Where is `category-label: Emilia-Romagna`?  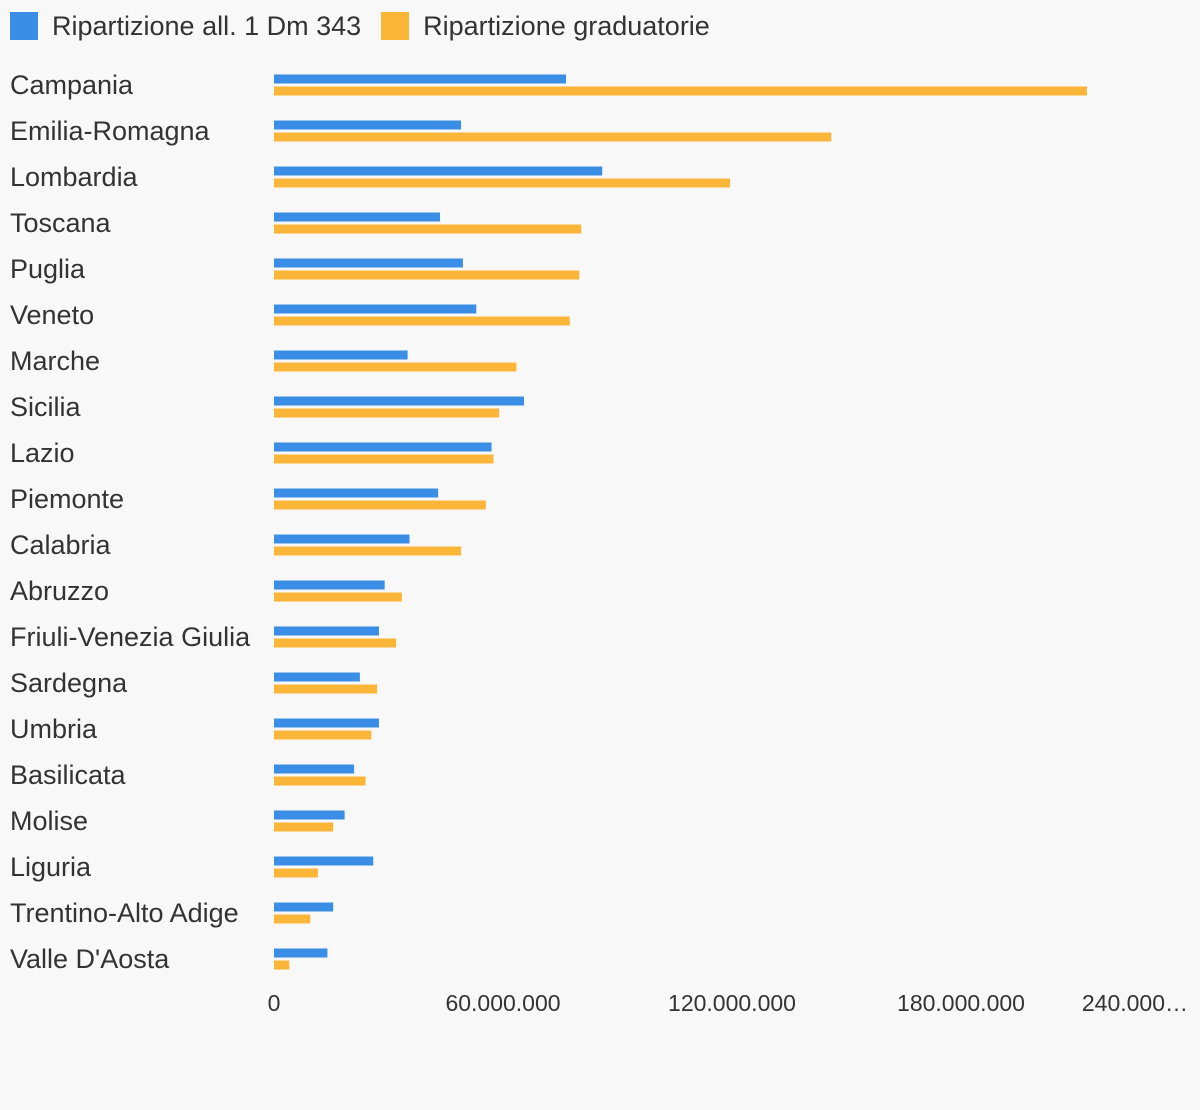 category-label: Emilia-Romagna is located at coordinates (110, 131).